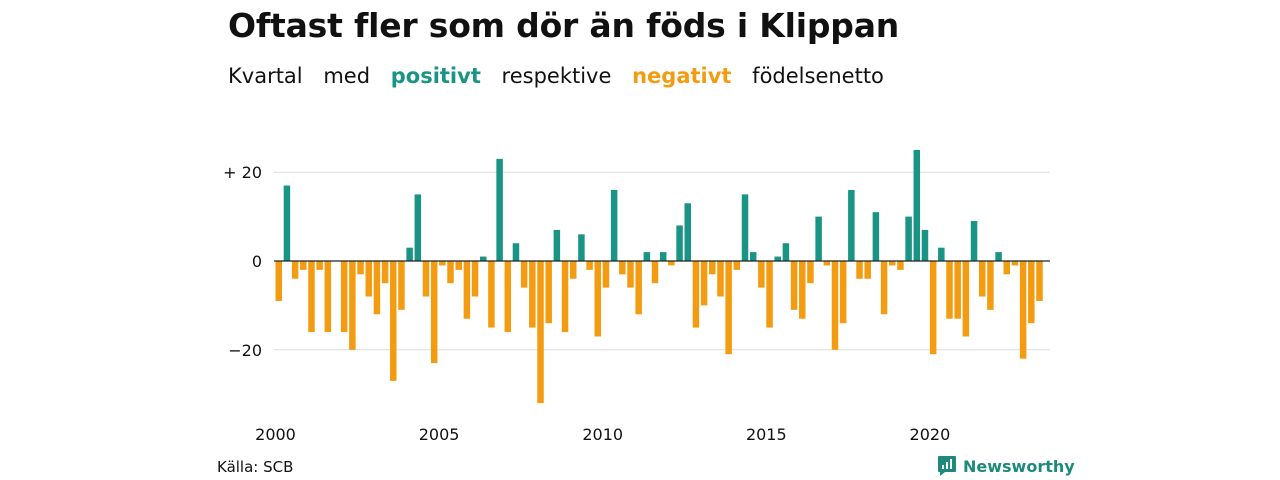 This screenshot has width=1280, height=480. I want to click on subtitle-part-4: födelsenetto, so click(818, 76).